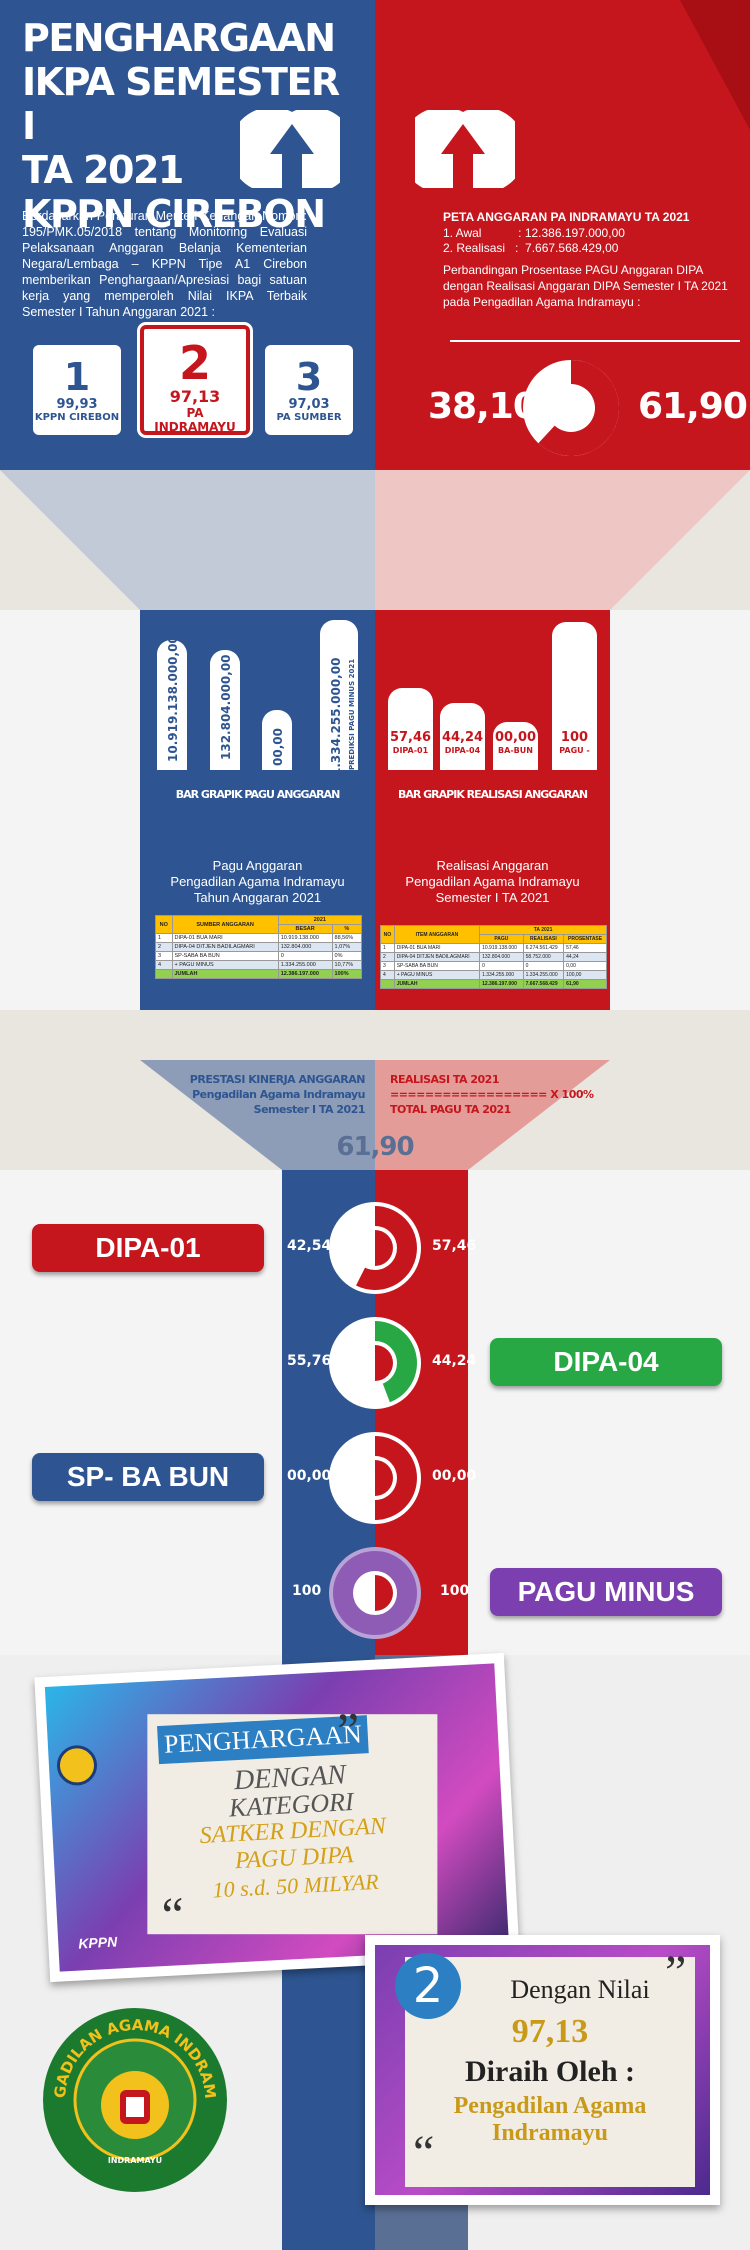 This screenshot has height=2250, width=750. What do you see at coordinates (277, 740) in the screenshot?
I see `pagu-bar-babun` at bounding box center [277, 740].